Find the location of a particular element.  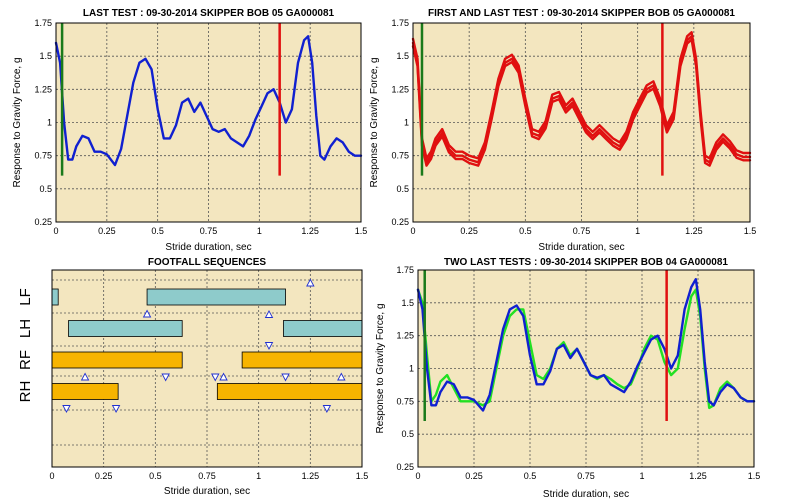

chart-title: FOOTFALL SEQUENCES is located at coordinates (207, 262).